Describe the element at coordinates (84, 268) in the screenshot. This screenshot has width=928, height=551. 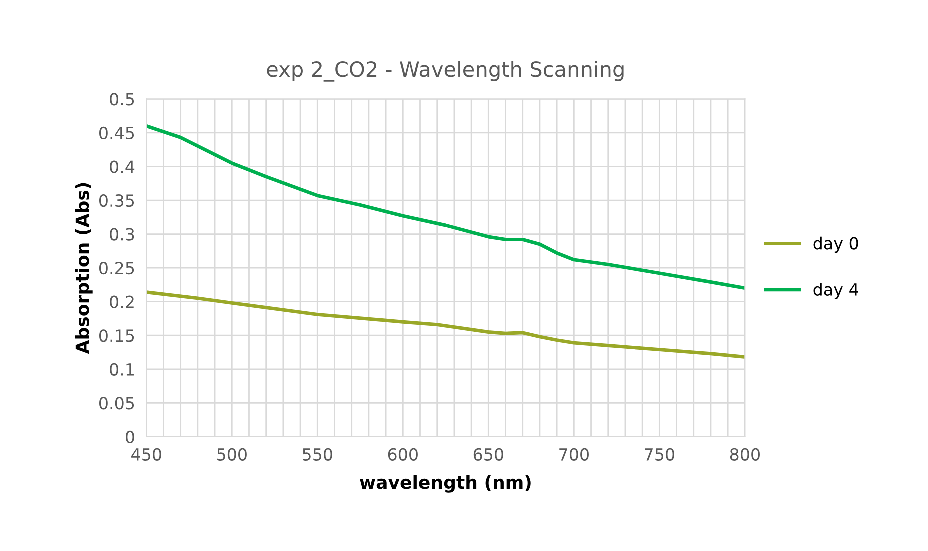
I see `y-axis-title: Absorption (Abs)` at that location.